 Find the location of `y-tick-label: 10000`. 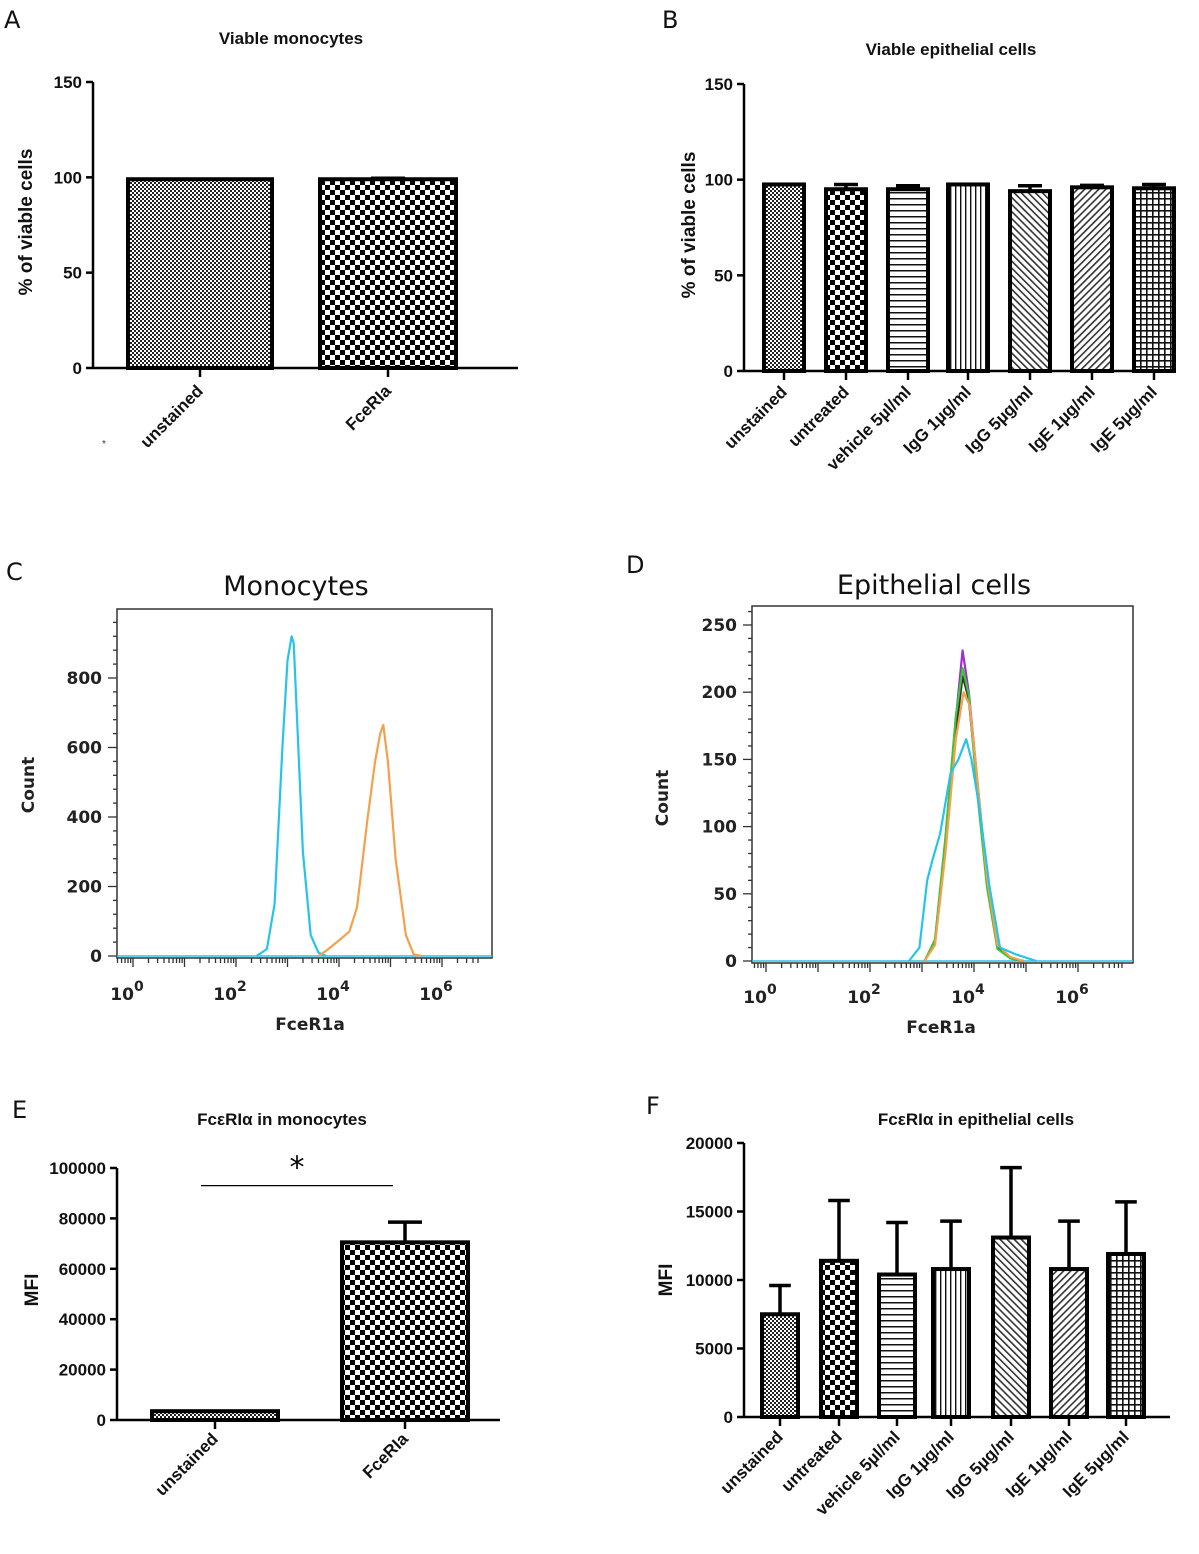

y-tick-label: 10000 is located at coordinates (709, 1280).